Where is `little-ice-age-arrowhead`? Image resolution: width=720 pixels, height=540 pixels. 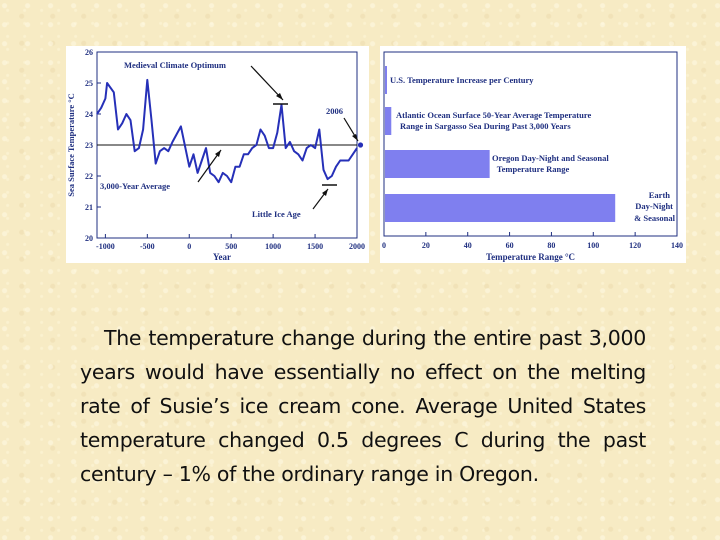
little-ice-age-arrowhead is located at coordinates (325, 192).